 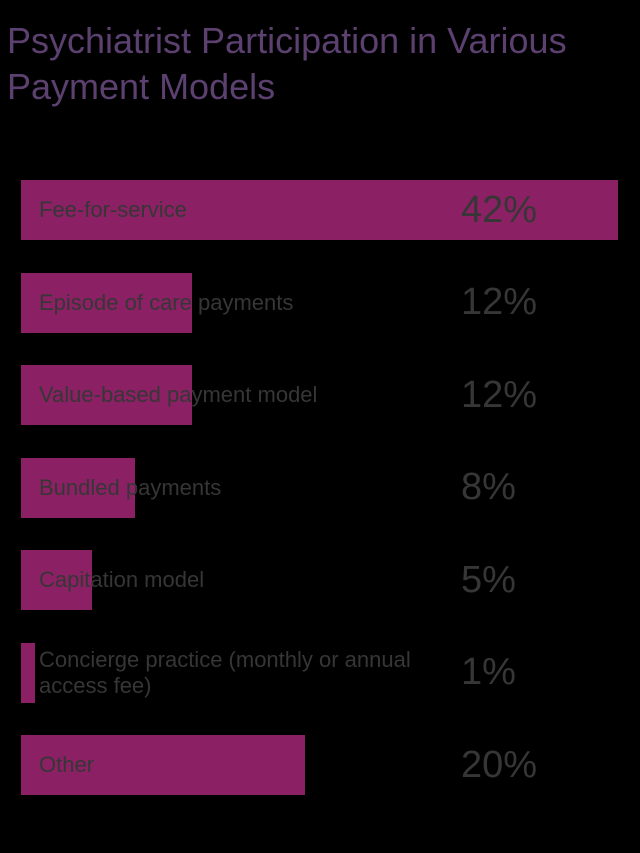 What do you see at coordinates (319, 580) in the screenshot?
I see `bar-row-capitation-model: Capitation model 5%` at bounding box center [319, 580].